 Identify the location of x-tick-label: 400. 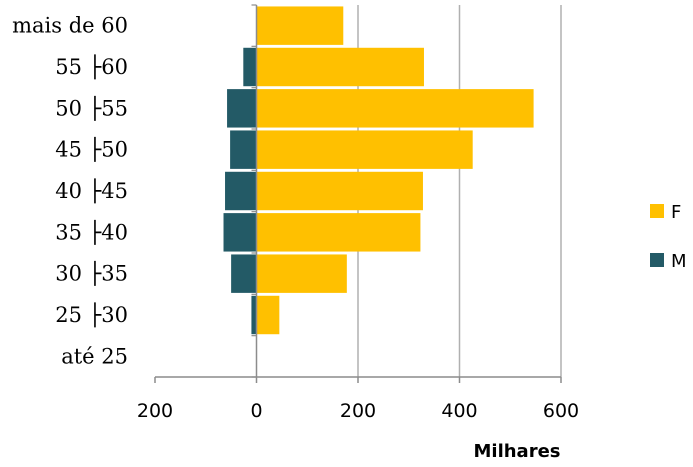
(459, 411).